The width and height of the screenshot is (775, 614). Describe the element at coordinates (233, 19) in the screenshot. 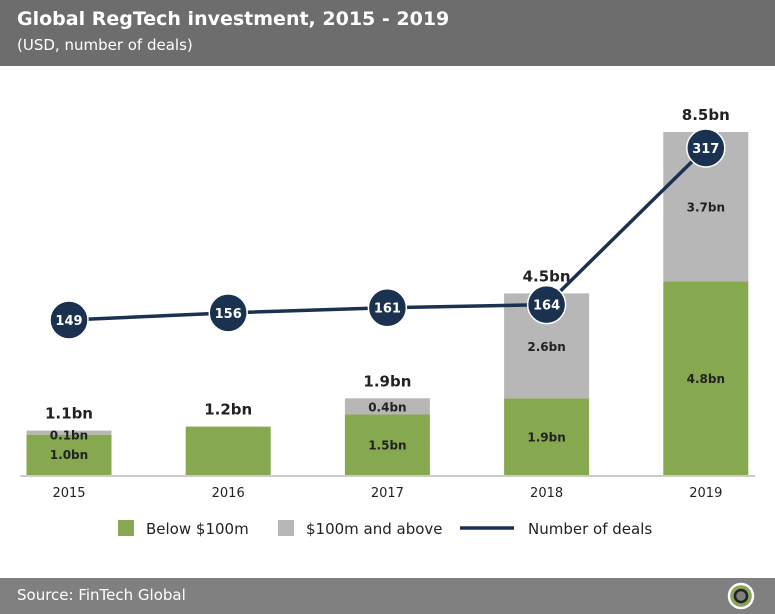

I see `chart-title: Global RegTech investment, 2015 - 2019` at that location.